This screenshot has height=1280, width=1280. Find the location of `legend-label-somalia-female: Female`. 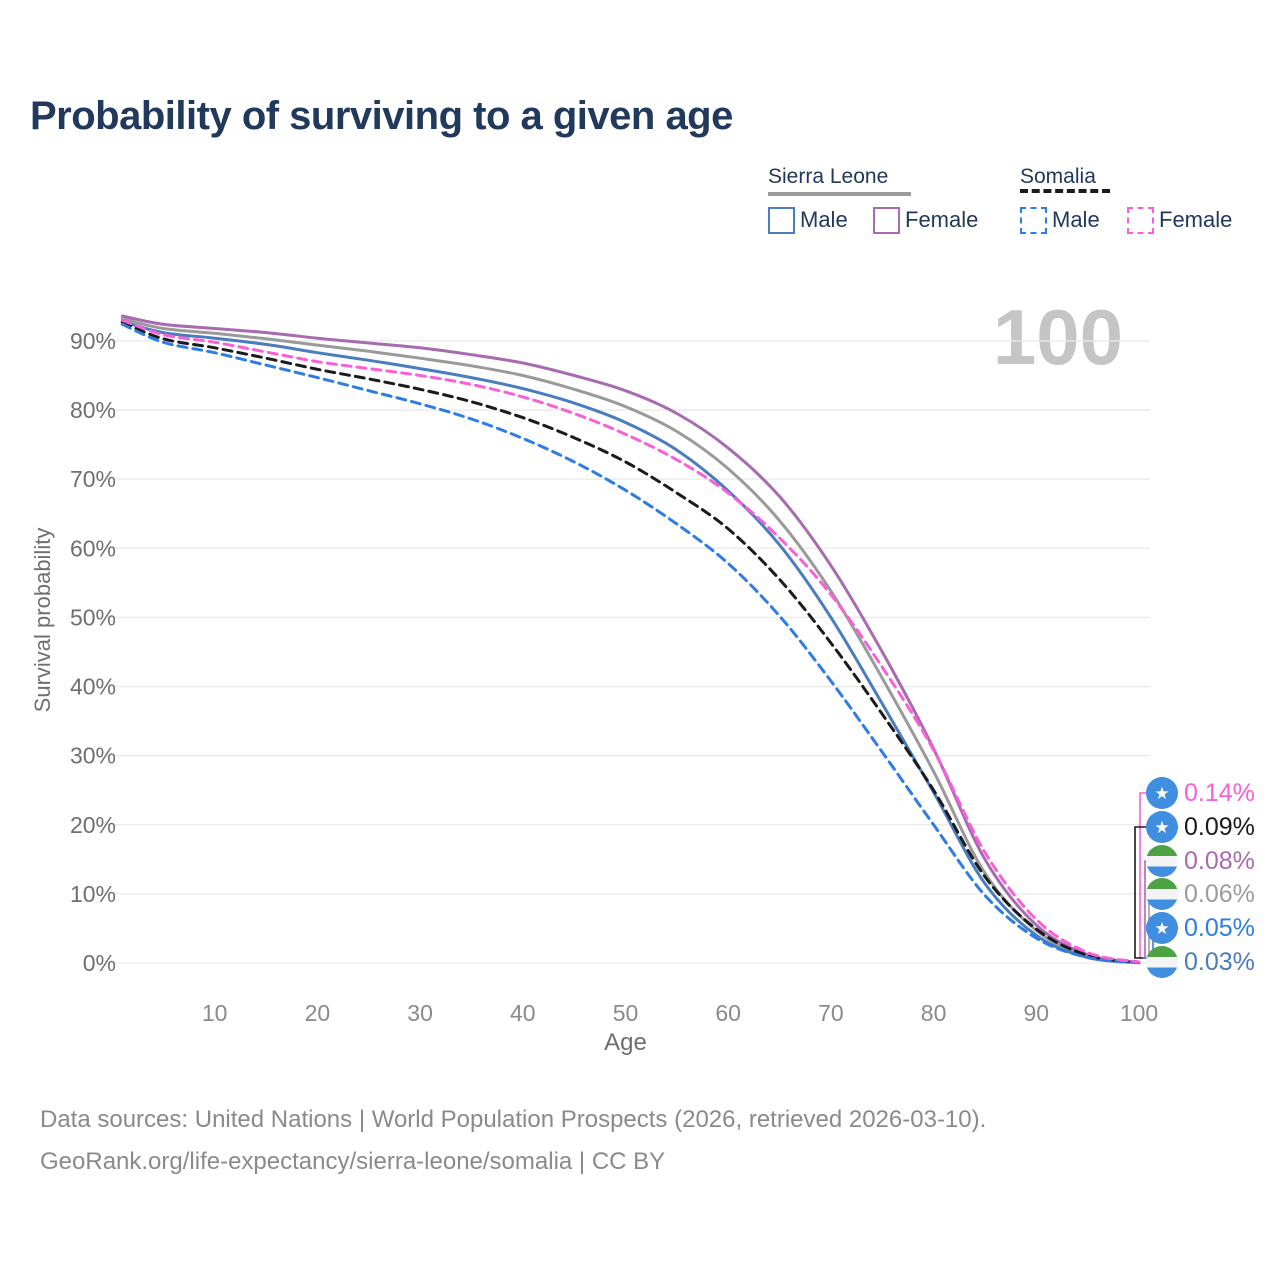

legend-label-somalia-female: Female is located at coordinates (1196, 219).